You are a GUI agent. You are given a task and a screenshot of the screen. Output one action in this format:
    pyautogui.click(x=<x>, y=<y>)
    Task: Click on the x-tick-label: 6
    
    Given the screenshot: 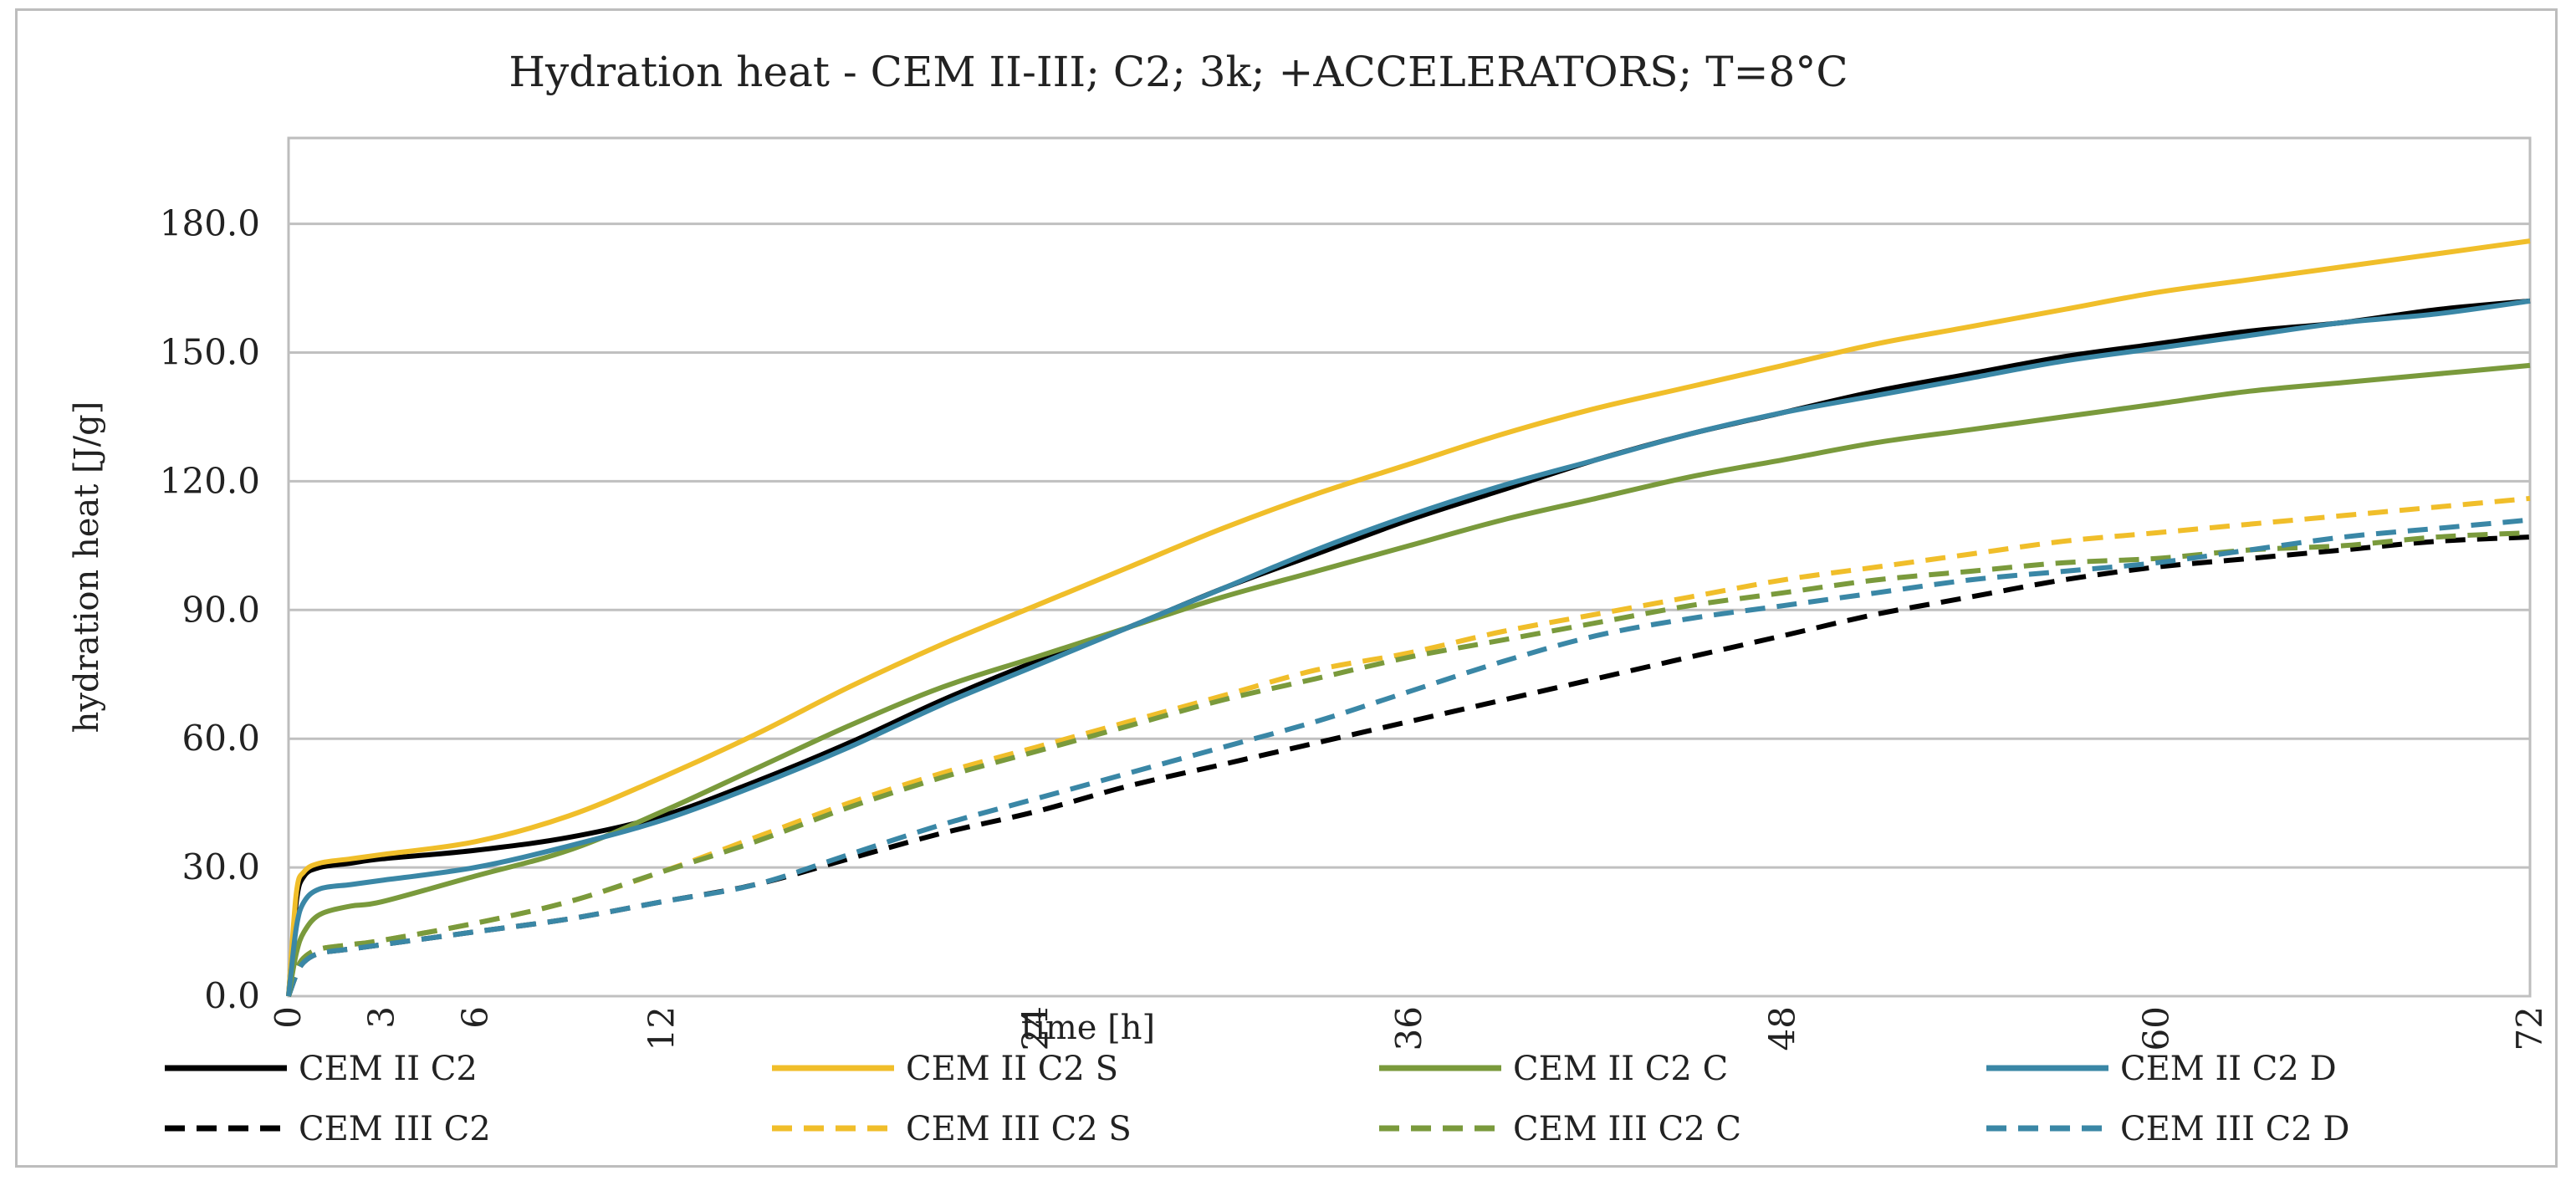 What is the action you would take?
    pyautogui.click(x=474, y=1017)
    